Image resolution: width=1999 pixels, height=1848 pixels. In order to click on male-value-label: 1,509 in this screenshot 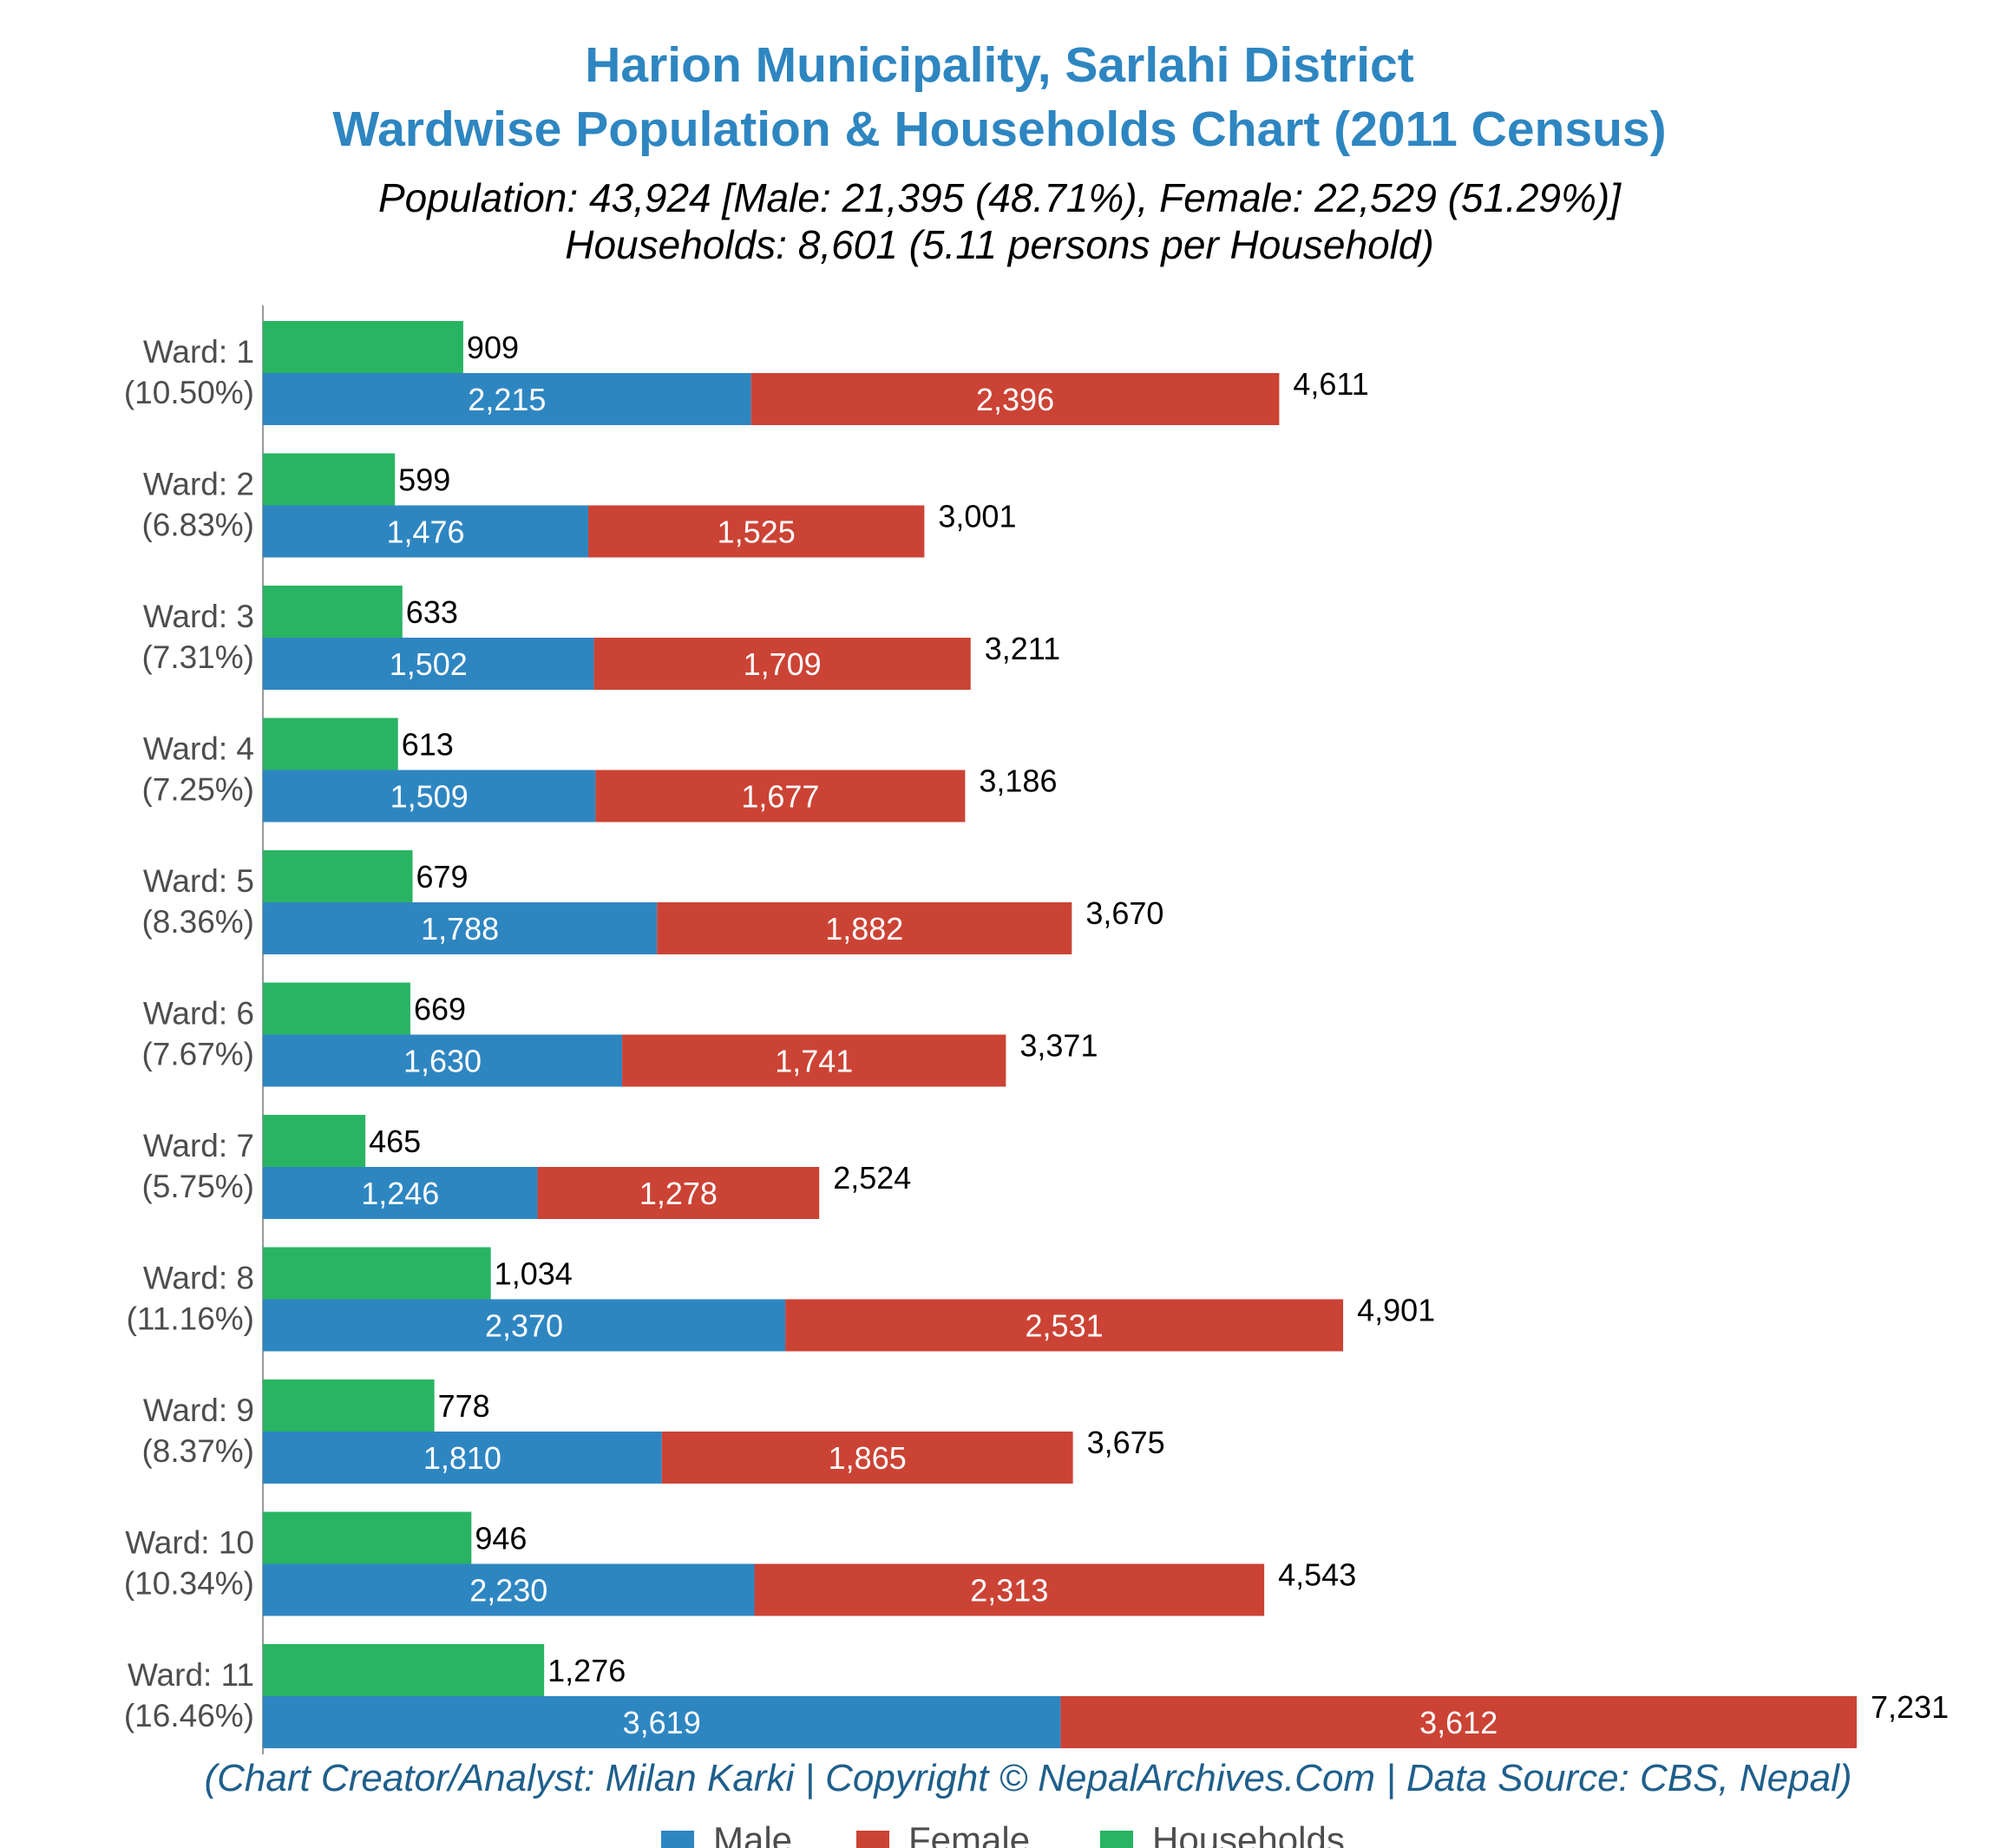, I will do `click(429, 797)`.